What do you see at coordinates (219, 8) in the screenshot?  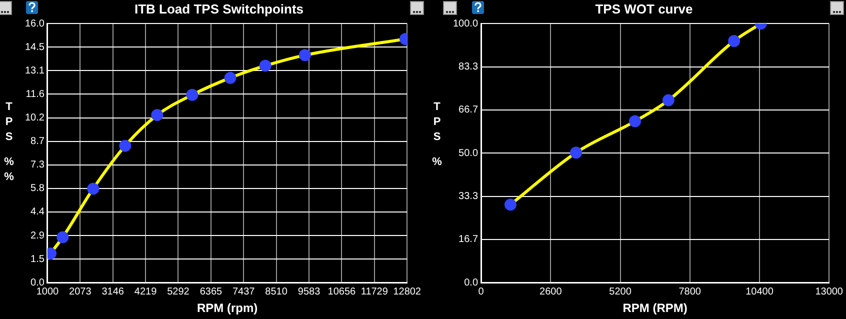 I see `chart-title: ITB Load TPS Switchpoints` at bounding box center [219, 8].